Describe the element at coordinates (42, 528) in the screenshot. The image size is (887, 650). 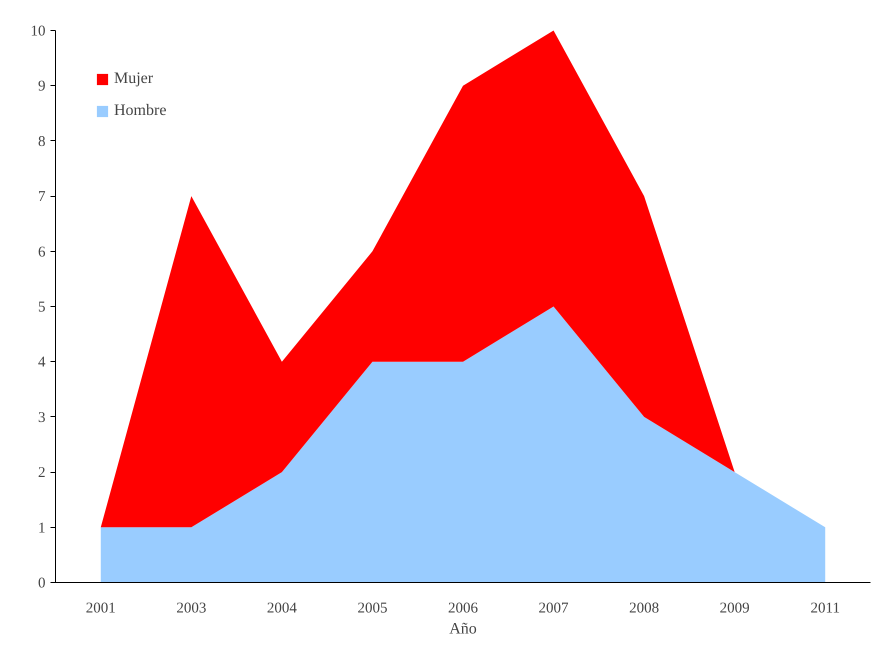
I see `y-tick-label: 1` at that location.